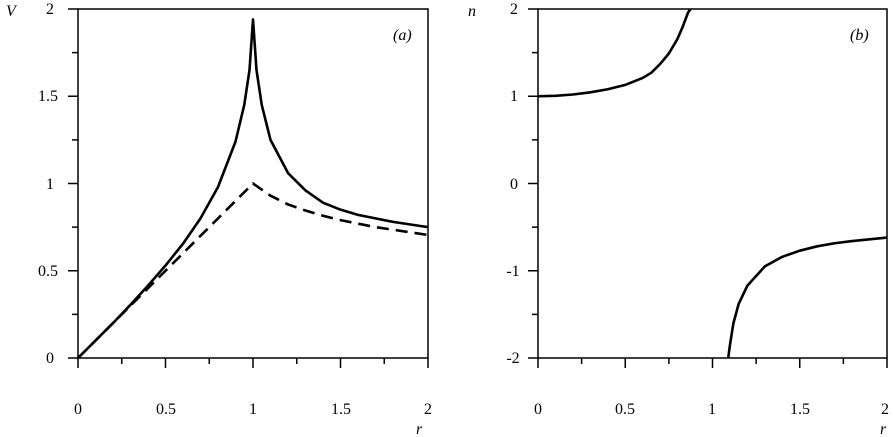 This screenshot has width=893, height=437. Describe the element at coordinates (514, 96) in the screenshot. I see `panel-b-ytick-label-3: 1` at that location.